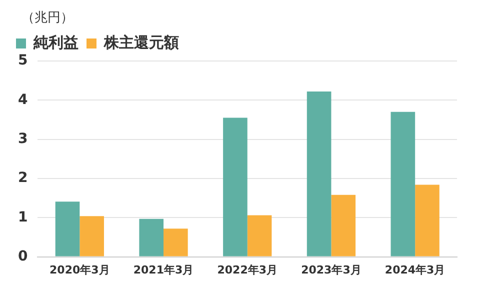  Describe the element at coordinates (163, 269) in the screenshot. I see `x-tick-label: 2021年3月` at that location.